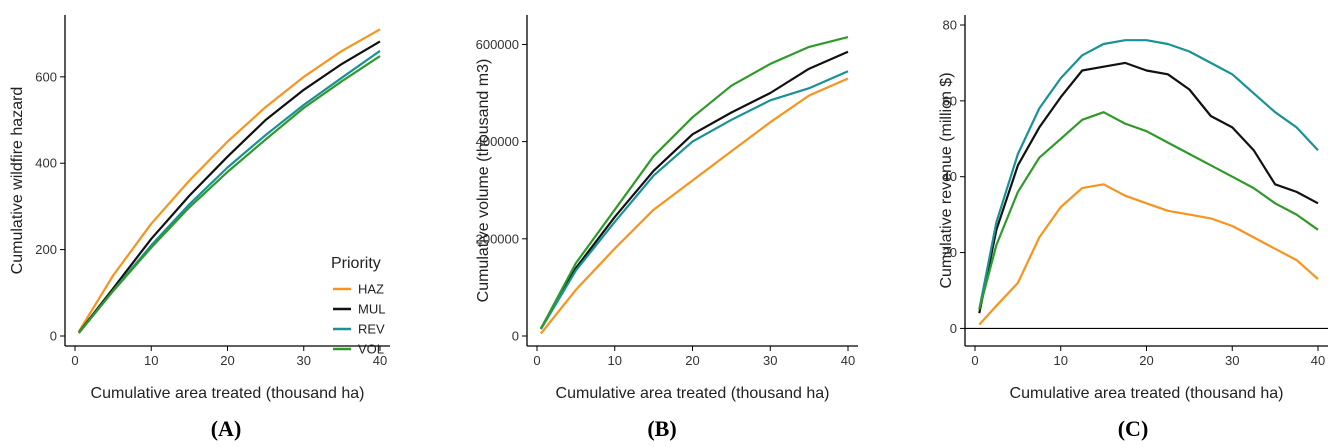 This screenshot has width=1333, height=447. I want to click on legend-title: Priority, so click(356, 263).